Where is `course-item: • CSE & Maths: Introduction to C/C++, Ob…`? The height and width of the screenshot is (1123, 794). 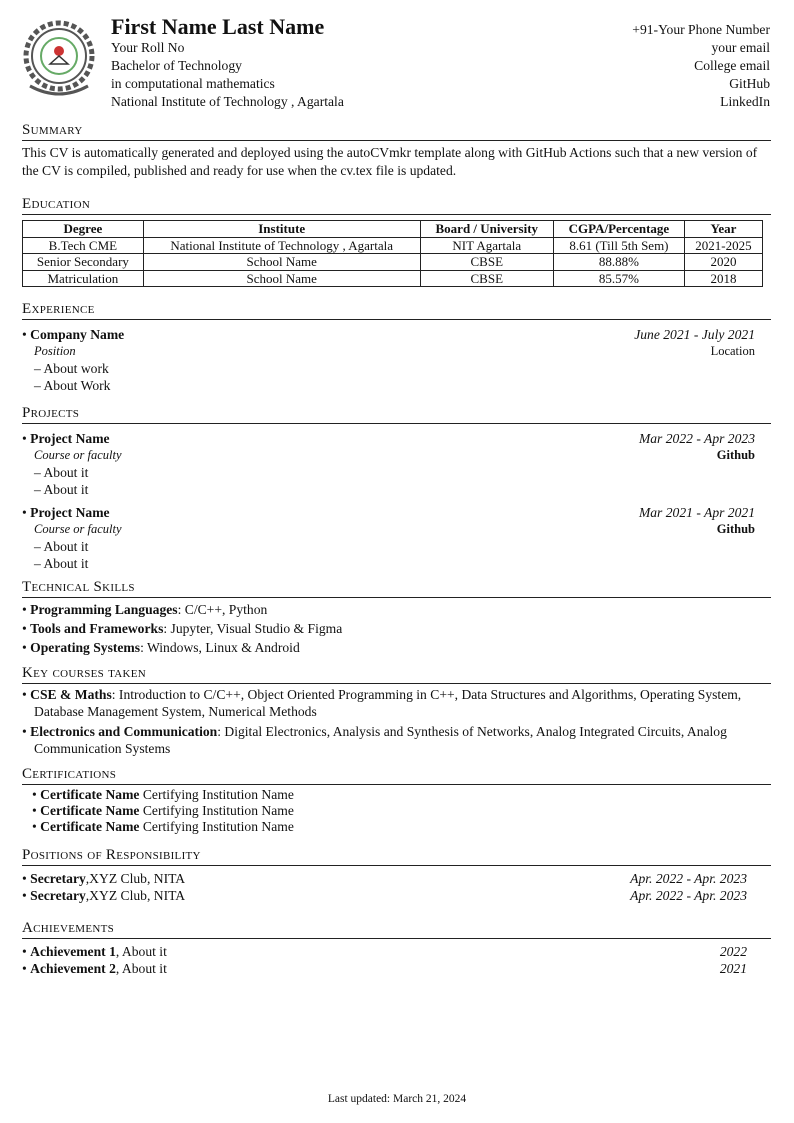 course-item: • CSE & Maths: Introduction to C/C++, Ob… is located at coordinates (382, 703).